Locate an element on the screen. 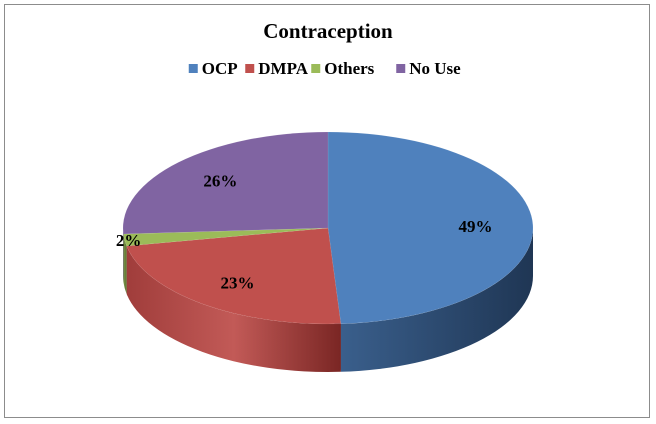  pie-slice-dmpa is located at coordinates (234, 276).